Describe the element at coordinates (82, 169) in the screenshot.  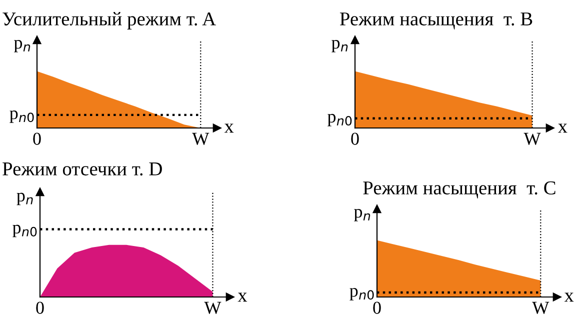
I see `chart-title: Режим отсечки т. D` at that location.